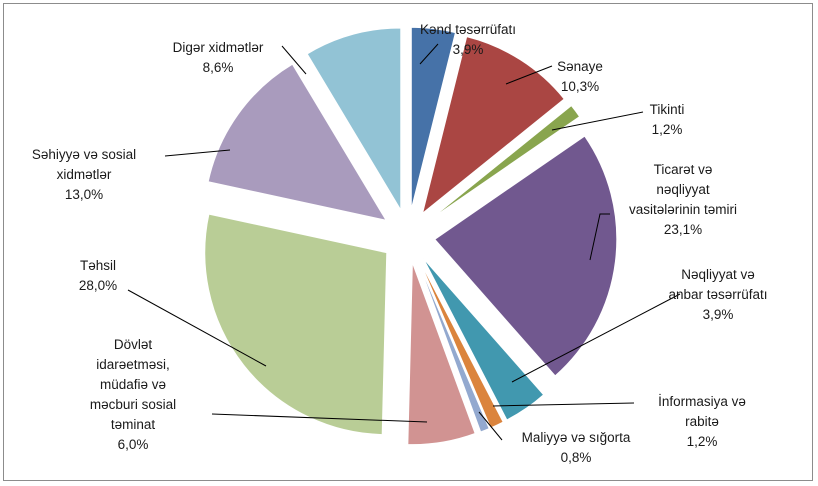 Image resolution: width=818 pixels, height=486 pixels. What do you see at coordinates (294, 60) in the screenshot?
I see `leader-line-dig-r-xidm-tl-r` at bounding box center [294, 60].